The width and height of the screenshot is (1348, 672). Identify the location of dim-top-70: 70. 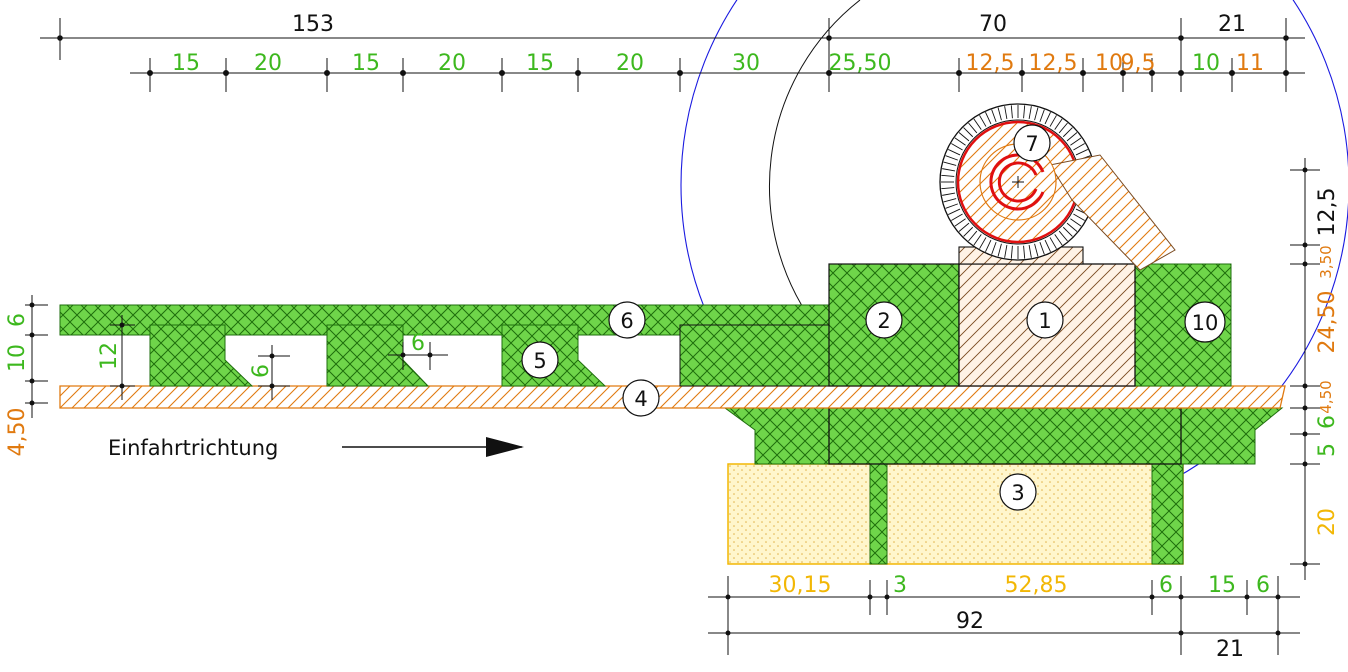
(993, 24).